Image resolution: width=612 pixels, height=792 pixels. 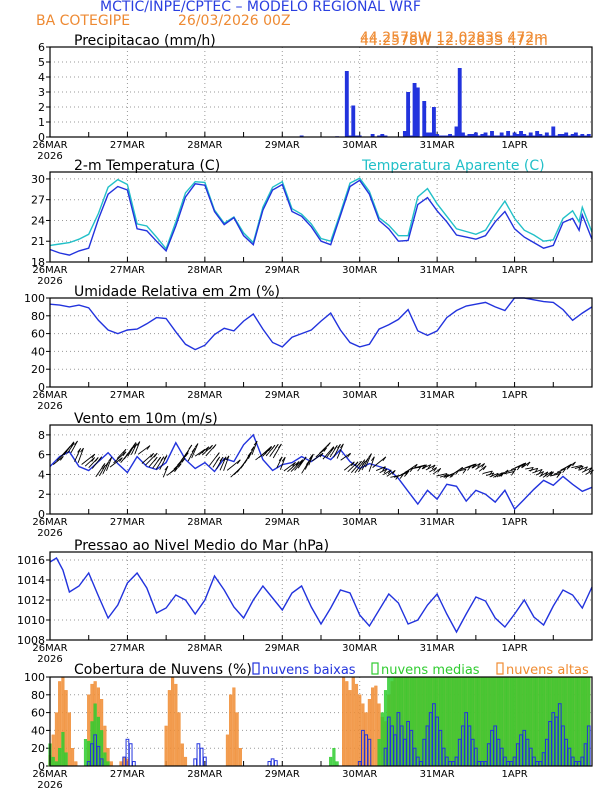 What do you see at coordinates (204, 270) in the screenshot?
I see `temp-xtick-label: 28MAR` at bounding box center [204, 270].